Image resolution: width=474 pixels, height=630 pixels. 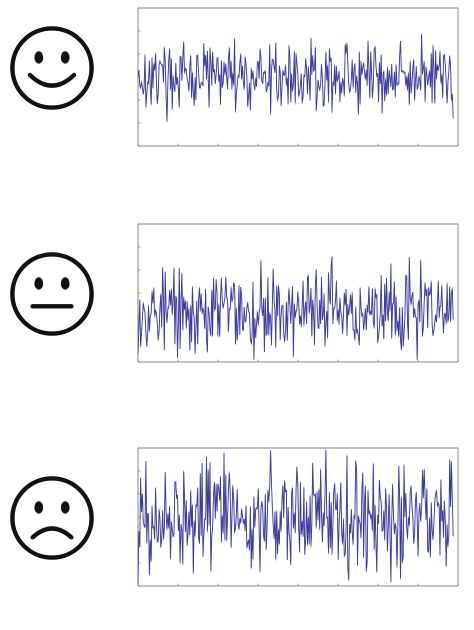 What do you see at coordinates (52, 68) in the screenshot?
I see `happy-face-icon` at bounding box center [52, 68].